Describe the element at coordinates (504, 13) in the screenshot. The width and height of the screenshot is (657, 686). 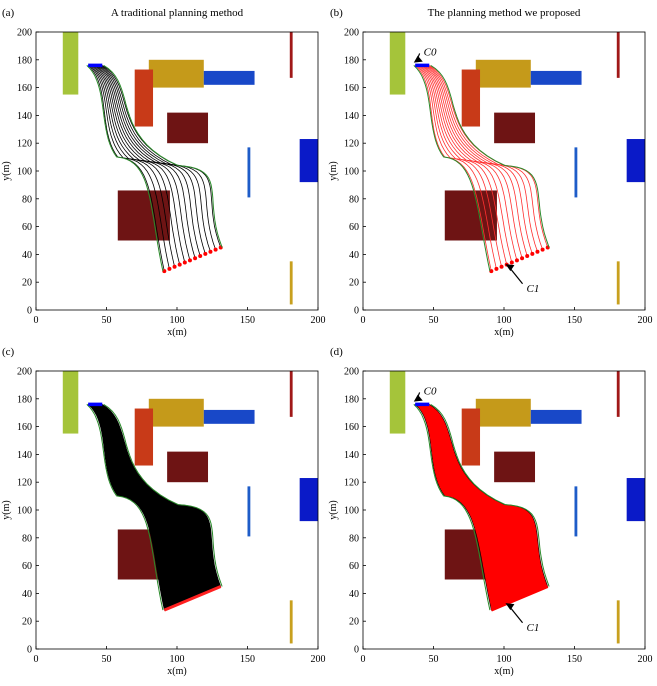
I see `panel-title: The planning method we proposed` at that location.